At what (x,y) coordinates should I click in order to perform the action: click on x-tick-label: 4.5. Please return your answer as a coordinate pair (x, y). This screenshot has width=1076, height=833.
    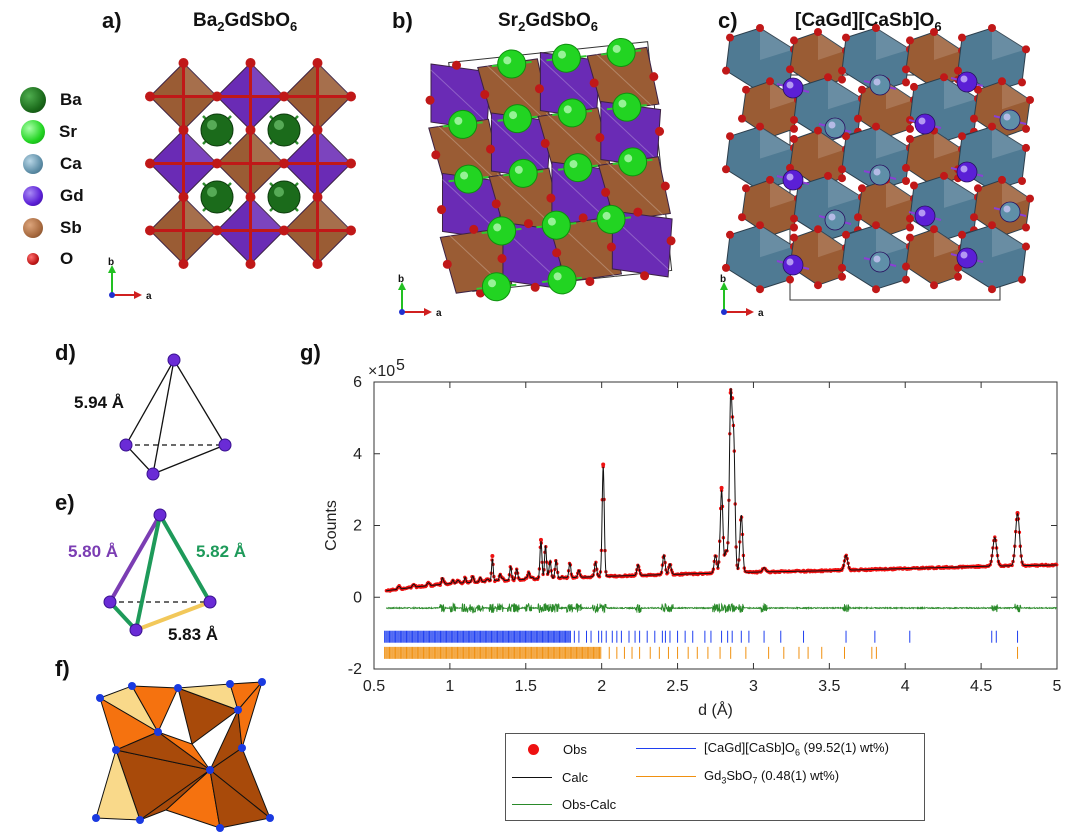
    Looking at the image, I should click on (981, 686).